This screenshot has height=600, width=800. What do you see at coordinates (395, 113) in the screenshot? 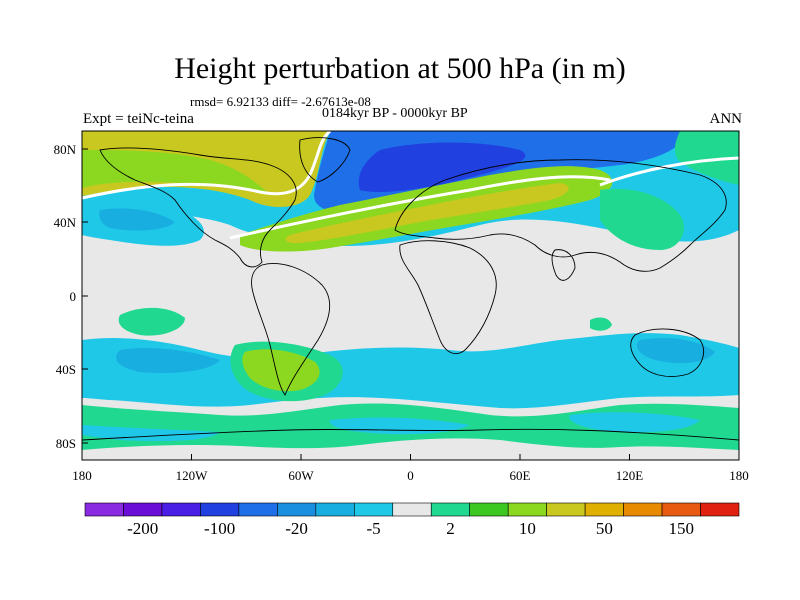
I see `period-text: 0184kyr BP - 0000kyr BP` at bounding box center [395, 113].